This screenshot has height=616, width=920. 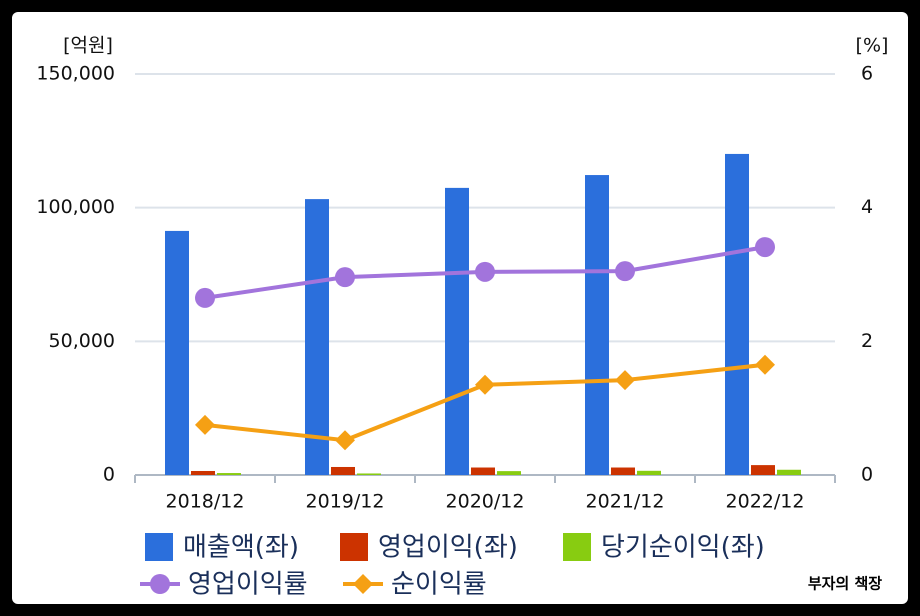 I want to click on watermark: 부자의 책장, so click(x=845, y=584).